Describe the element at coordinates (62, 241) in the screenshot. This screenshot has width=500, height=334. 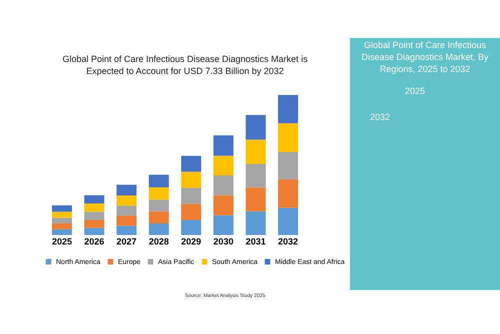
I see `x-tick-label: 2025` at that location.